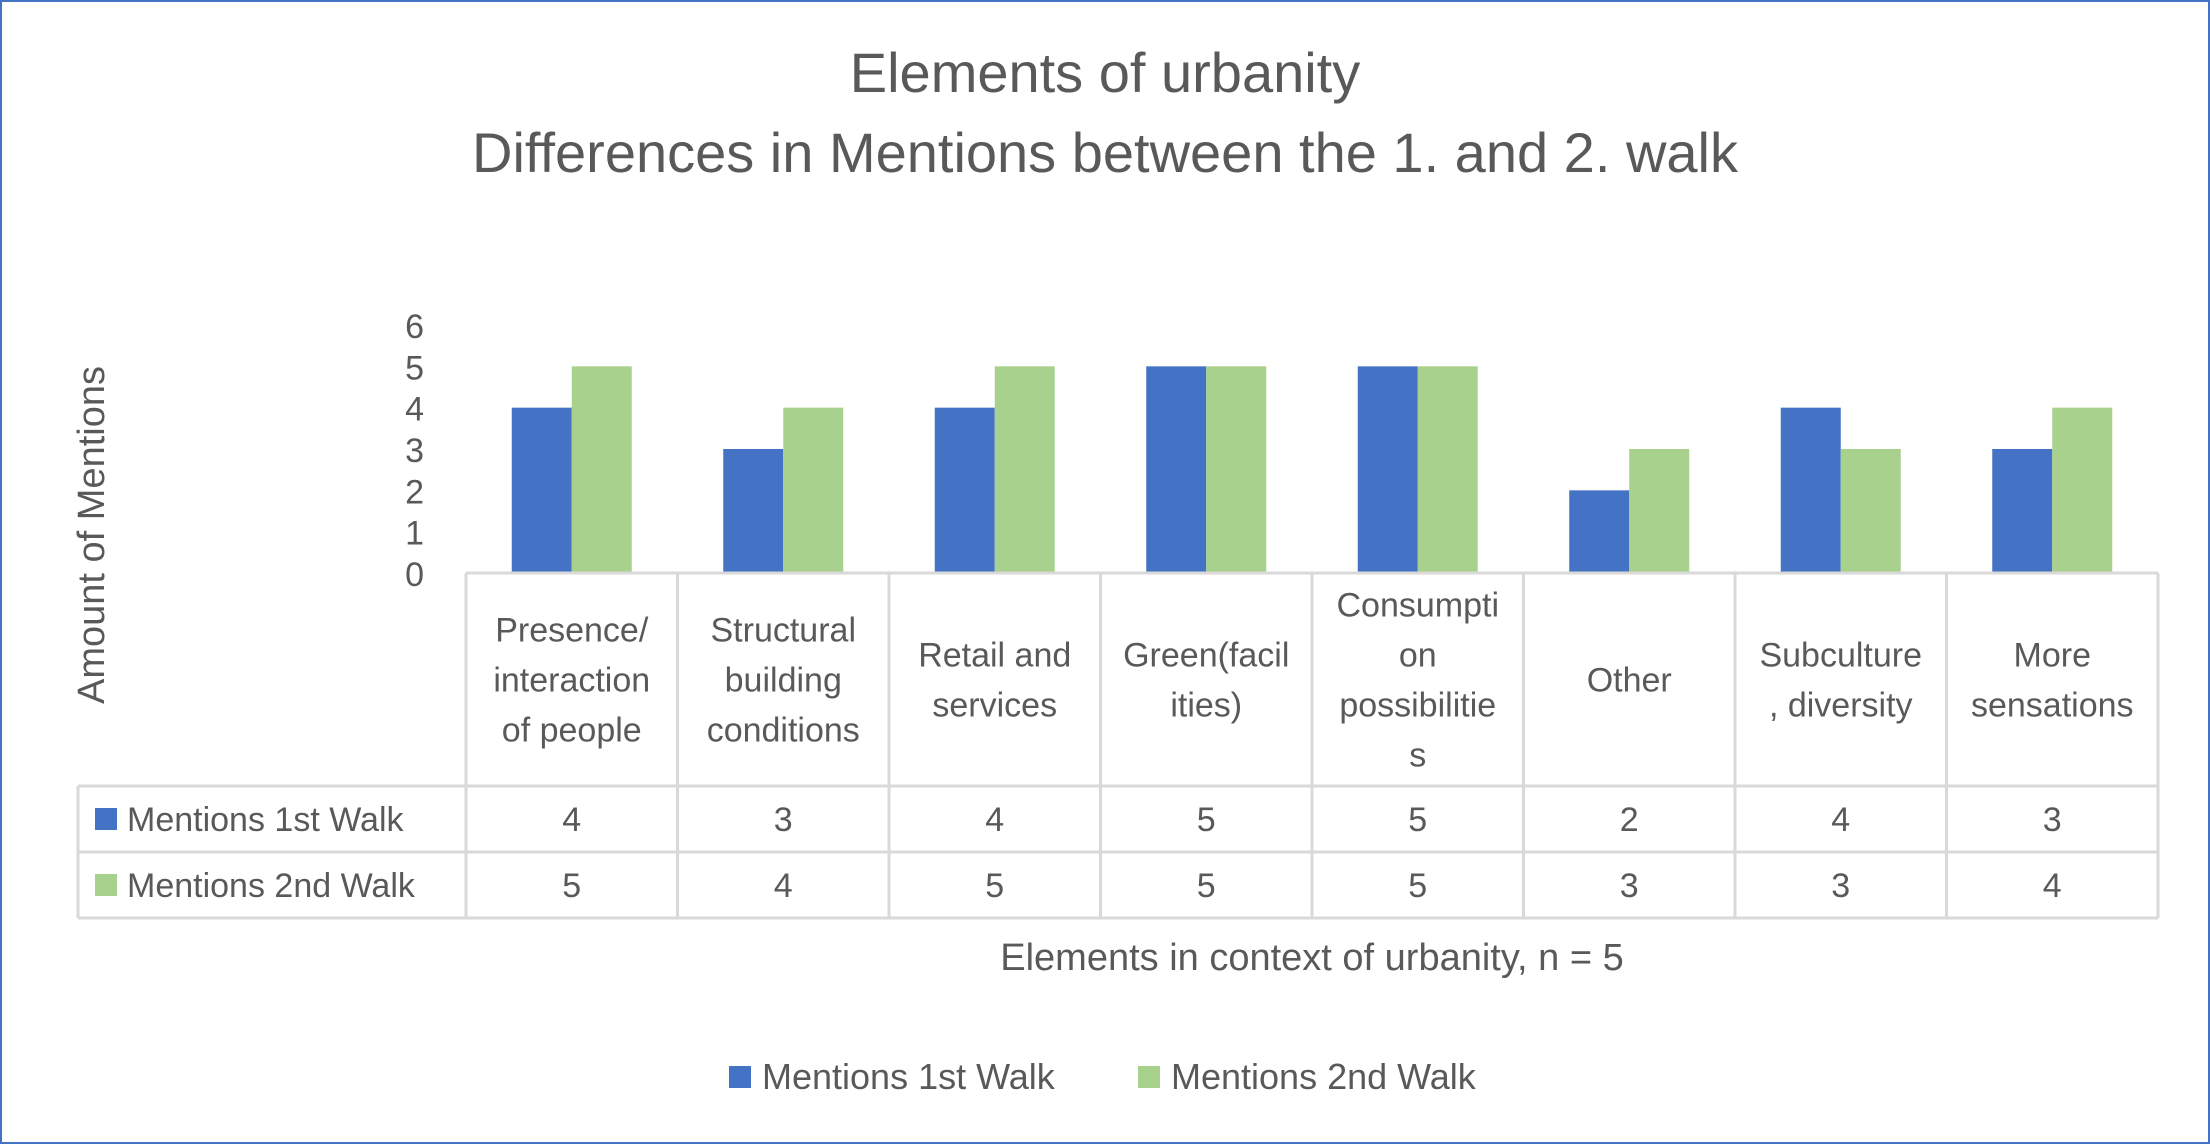 Image resolution: width=2210 pixels, height=1144 pixels. Describe the element at coordinates (1418, 656) in the screenshot. I see `category-label: on` at that location.